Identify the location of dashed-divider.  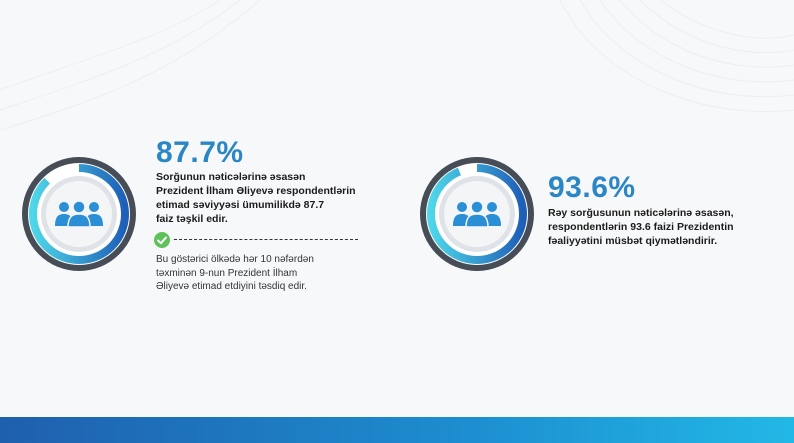
(266, 239).